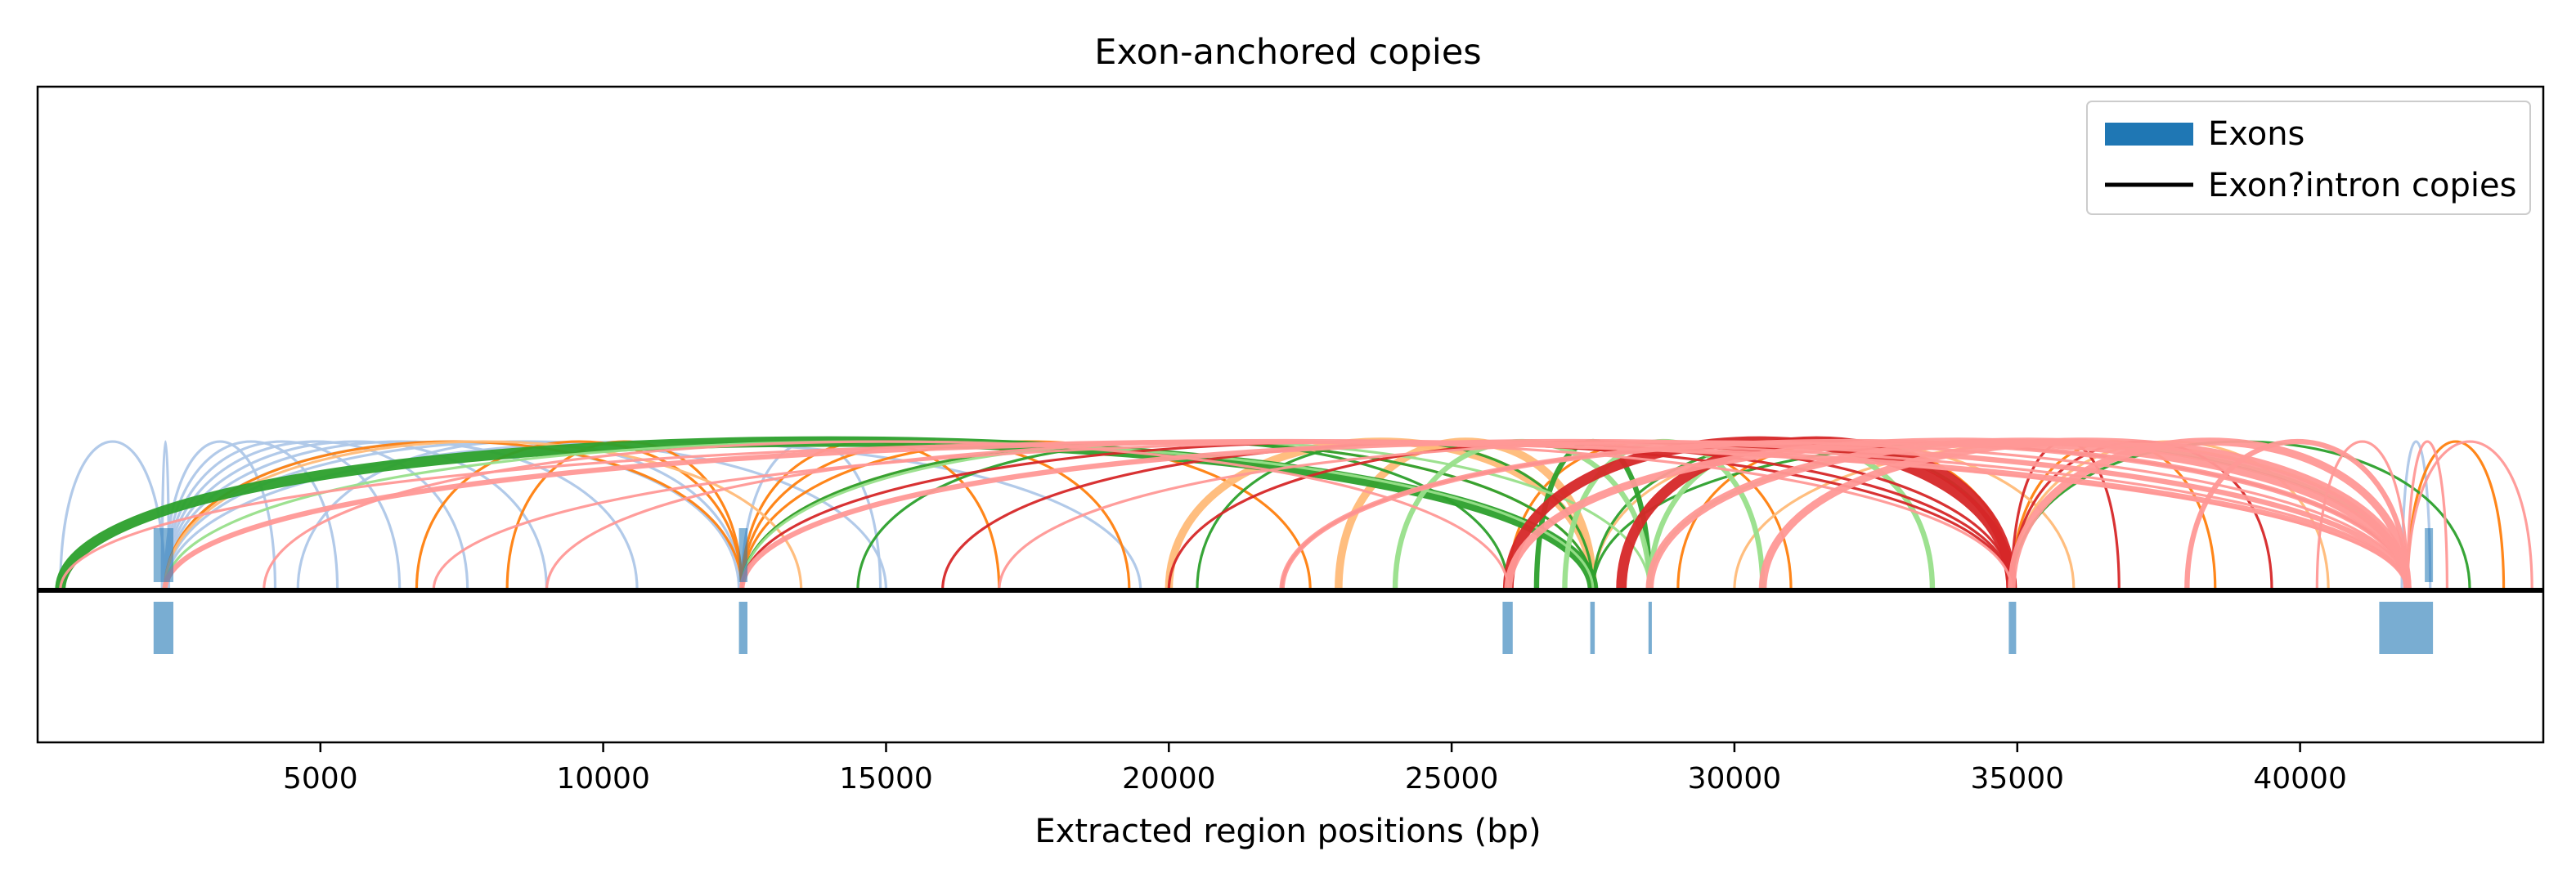  I want to click on legend: Exons Exon?intron copies, so click(2308, 158).